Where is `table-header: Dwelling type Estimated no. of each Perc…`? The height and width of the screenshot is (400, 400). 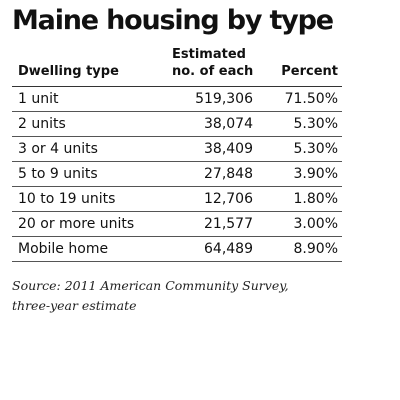
table-header: Dwelling type Estimated no. of each Perc… is located at coordinates (177, 66).